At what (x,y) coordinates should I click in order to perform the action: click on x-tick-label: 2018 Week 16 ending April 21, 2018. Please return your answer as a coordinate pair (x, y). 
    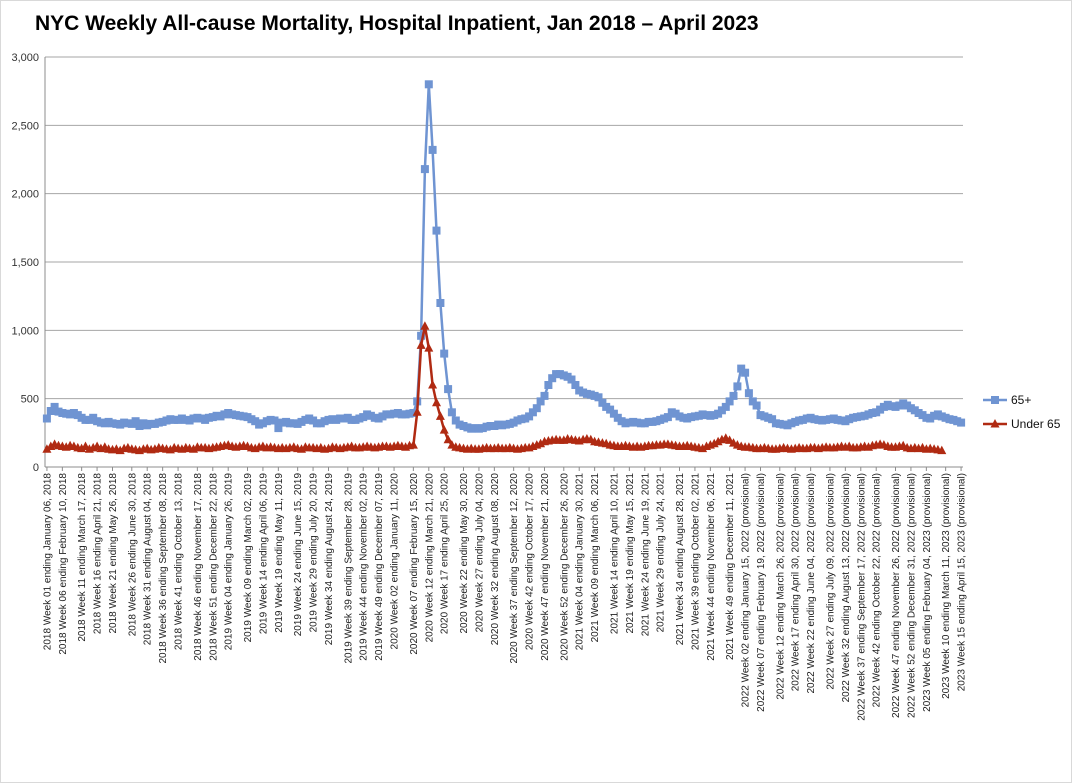
    Looking at the image, I should click on (98, 553).